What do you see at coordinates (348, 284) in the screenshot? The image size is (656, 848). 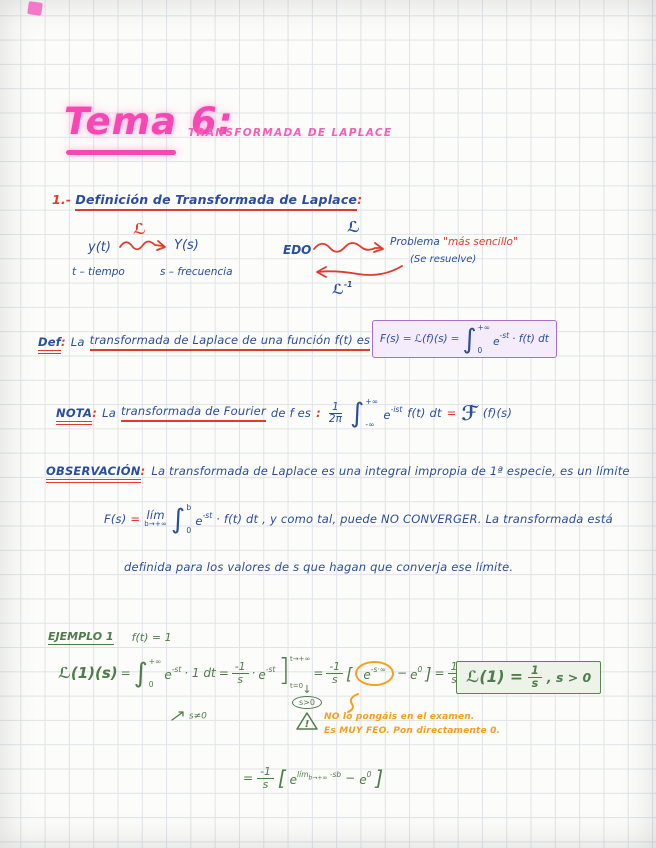 I see `inverse-laplace-exp: -1` at bounding box center [348, 284].